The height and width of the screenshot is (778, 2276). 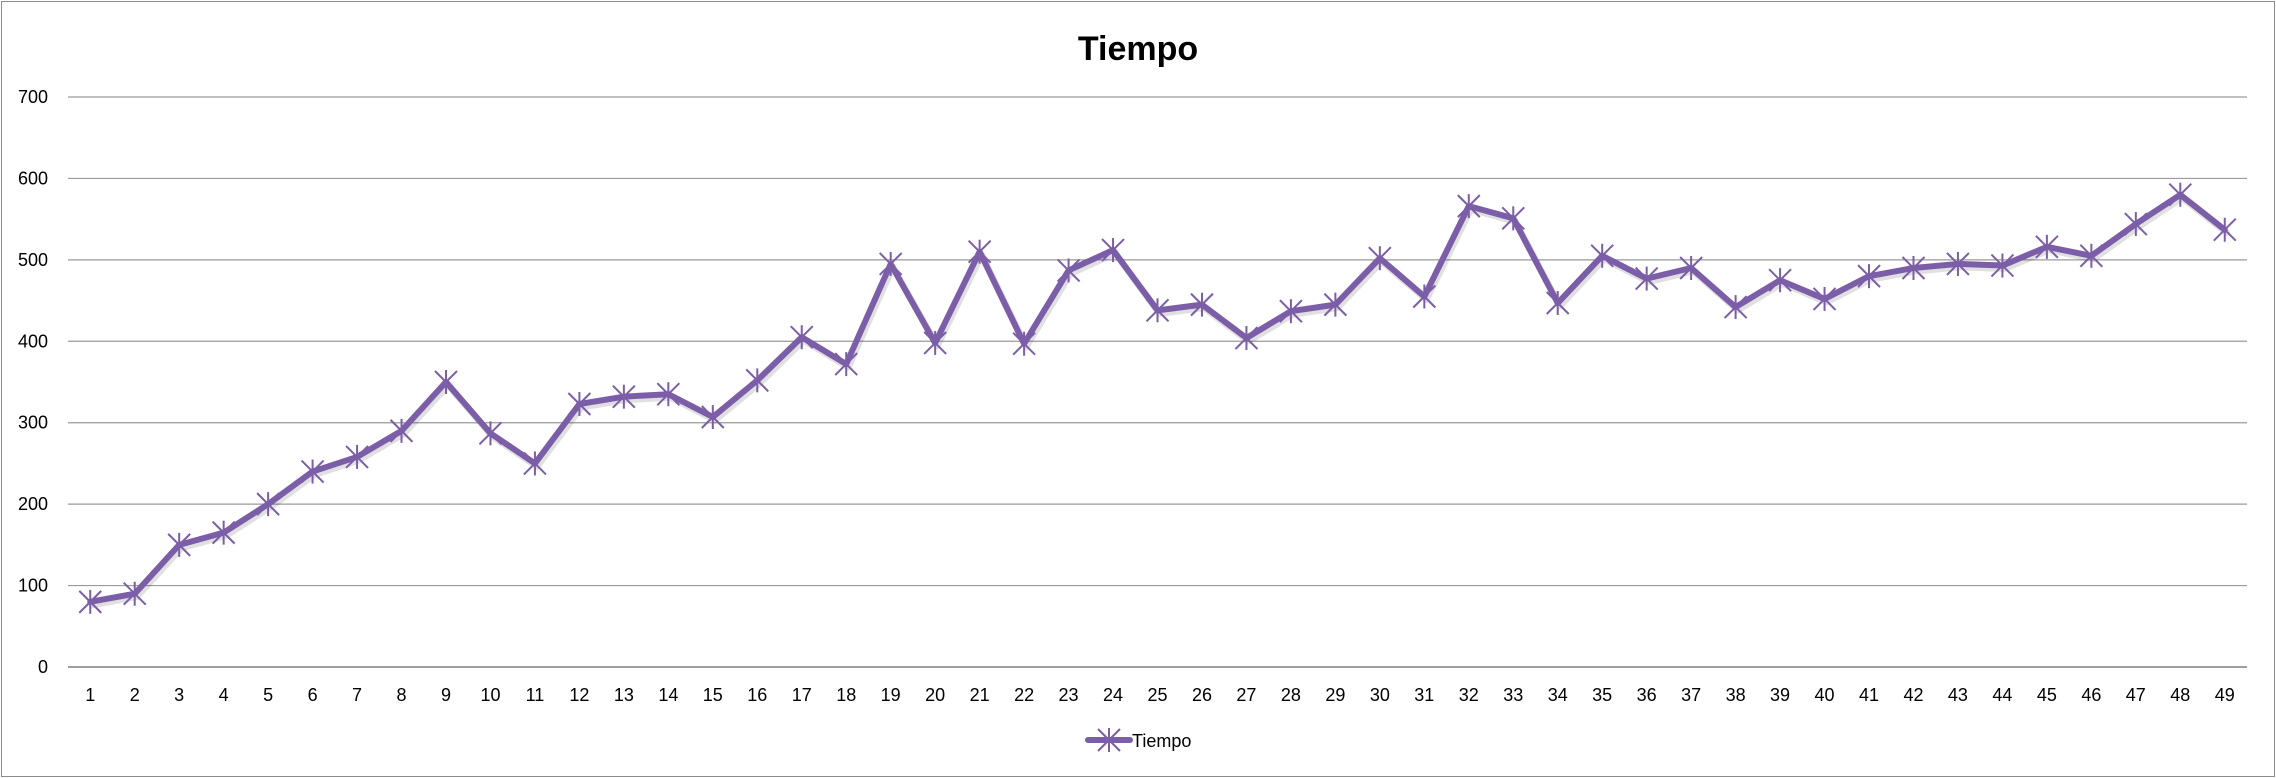 I want to click on x-tick-label: 5, so click(x=268, y=695).